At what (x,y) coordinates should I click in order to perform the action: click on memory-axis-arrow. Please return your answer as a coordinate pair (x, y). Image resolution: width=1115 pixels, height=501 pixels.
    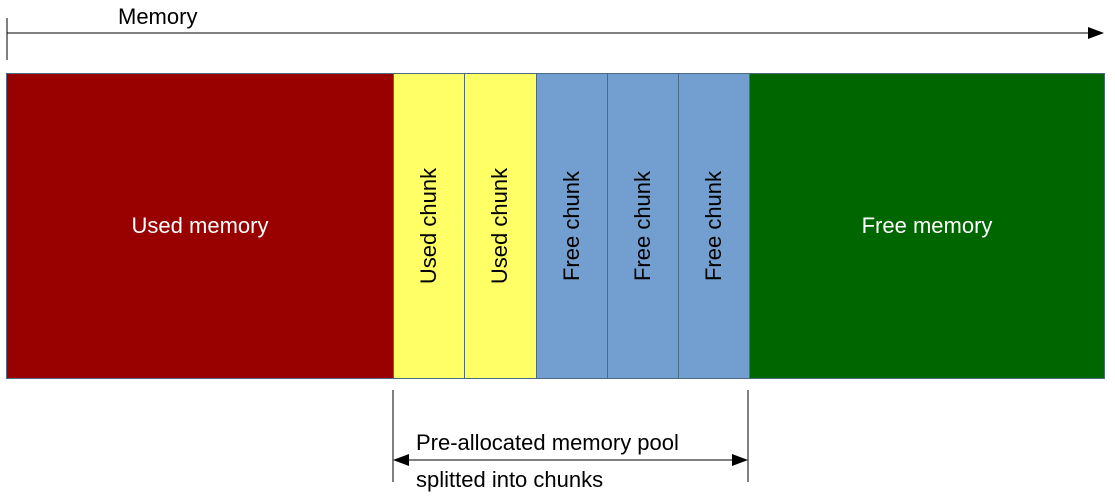
    Looking at the image, I should click on (555, 39).